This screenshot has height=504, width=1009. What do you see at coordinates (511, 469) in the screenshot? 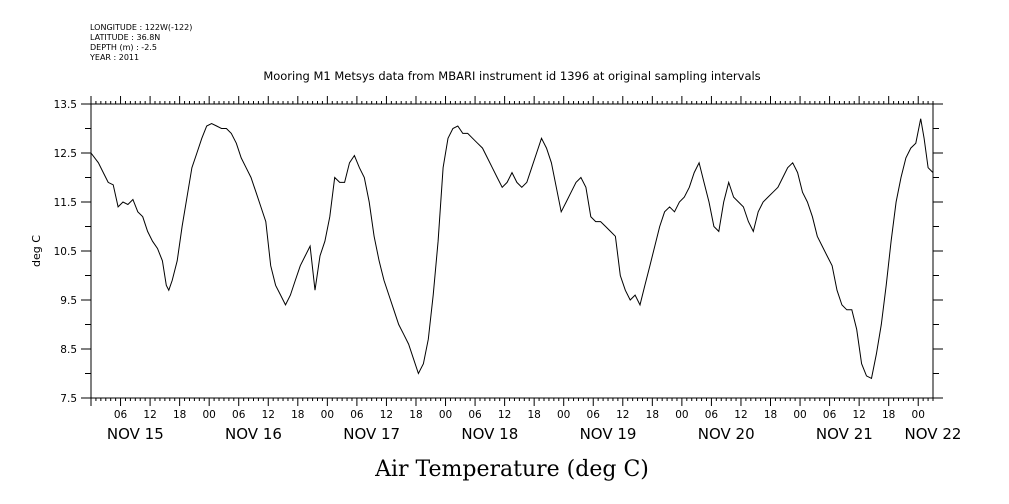
I see `x-axis-title: Air Temperature (deg C)` at bounding box center [511, 469].